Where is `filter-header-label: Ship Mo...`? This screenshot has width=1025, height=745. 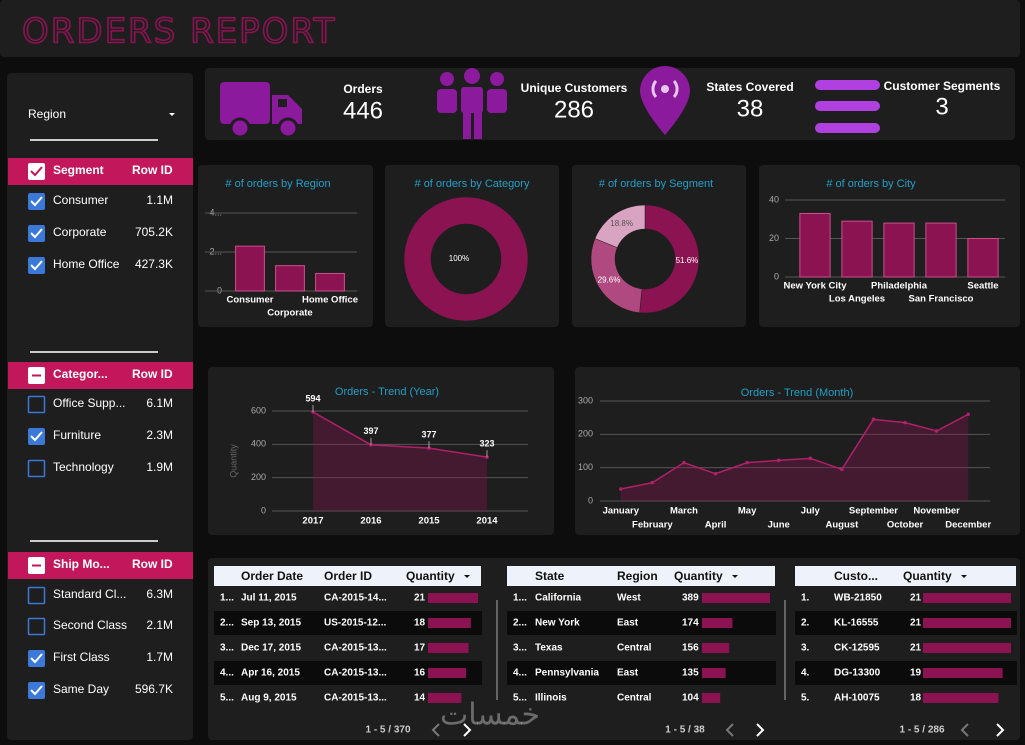
filter-header-label: Ship Mo... is located at coordinates (81, 564).